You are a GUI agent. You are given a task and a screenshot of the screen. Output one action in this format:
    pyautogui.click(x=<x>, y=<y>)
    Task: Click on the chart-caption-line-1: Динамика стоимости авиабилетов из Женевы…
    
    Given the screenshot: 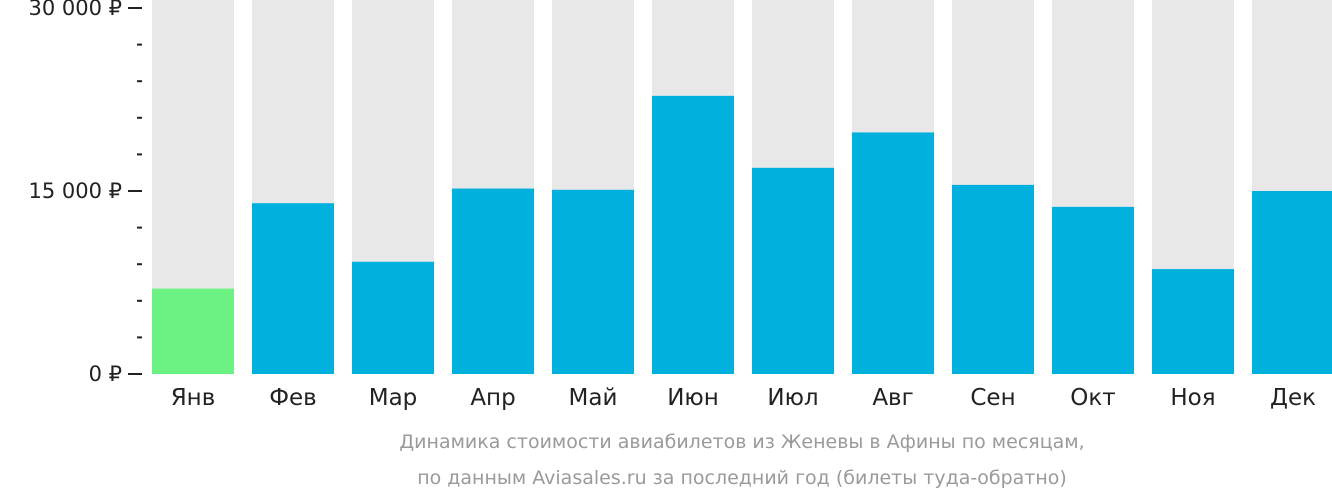 What is the action you would take?
    pyautogui.click(x=742, y=442)
    